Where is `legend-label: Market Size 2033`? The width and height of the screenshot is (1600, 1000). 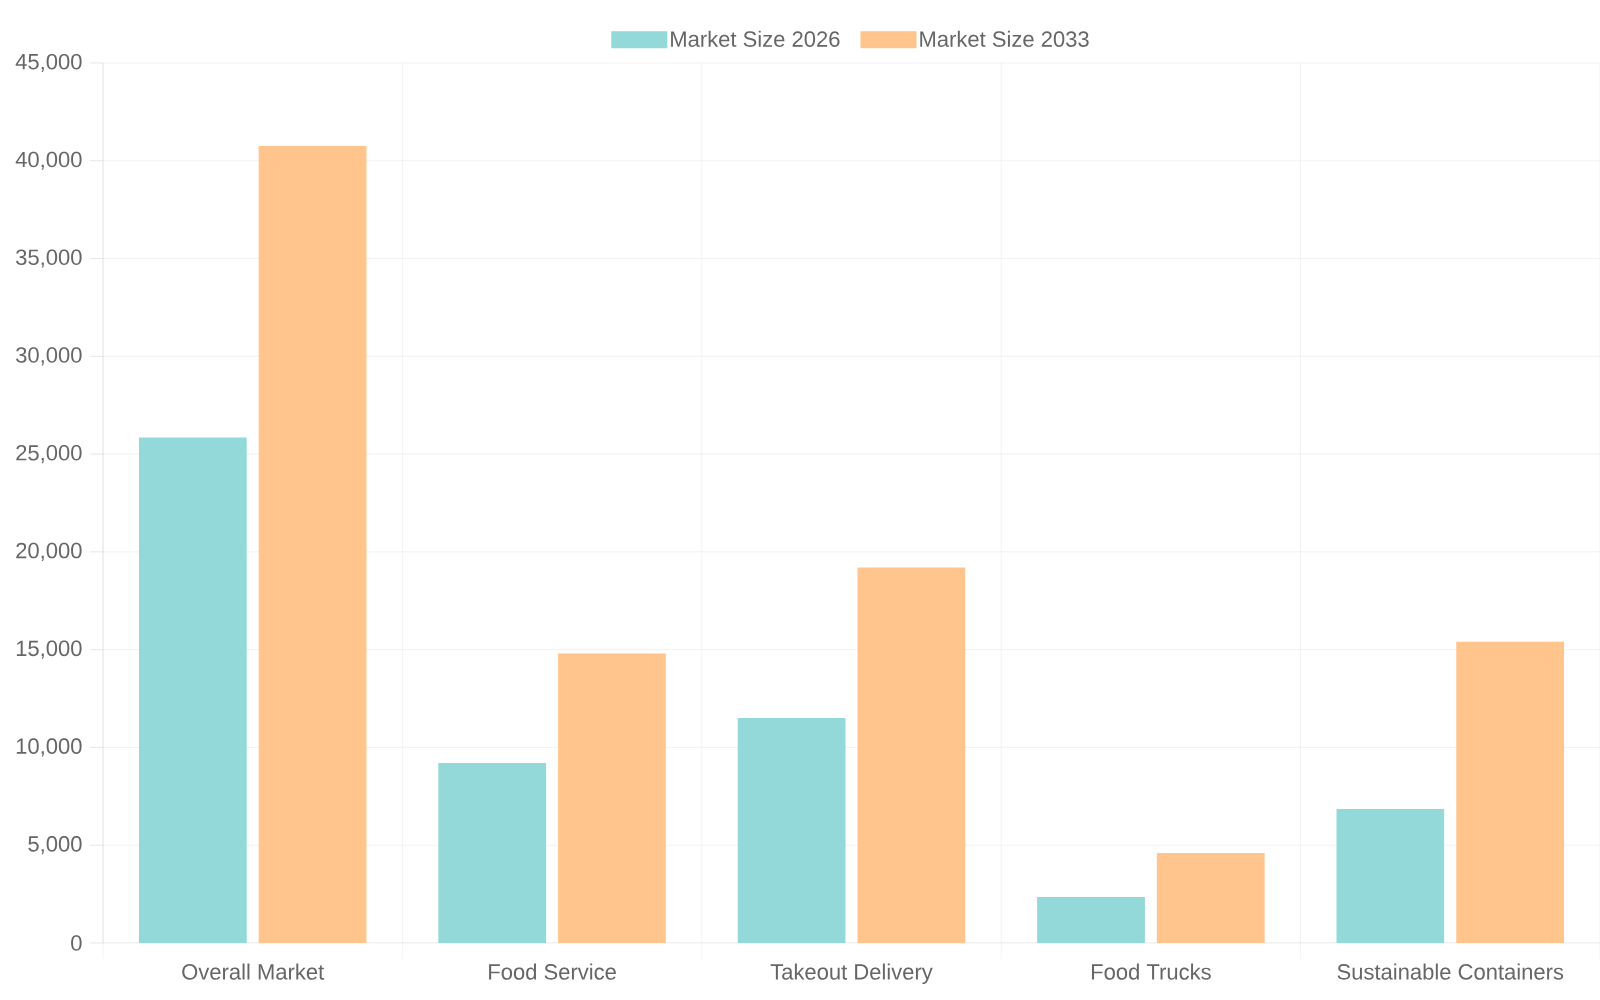
legend-label: Market Size 2033 is located at coordinates (1004, 38).